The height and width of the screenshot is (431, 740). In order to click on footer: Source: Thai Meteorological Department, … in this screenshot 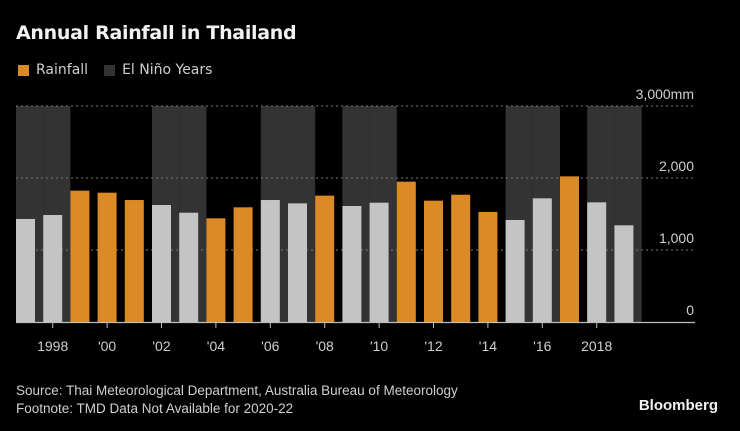, I will do `click(237, 400)`.